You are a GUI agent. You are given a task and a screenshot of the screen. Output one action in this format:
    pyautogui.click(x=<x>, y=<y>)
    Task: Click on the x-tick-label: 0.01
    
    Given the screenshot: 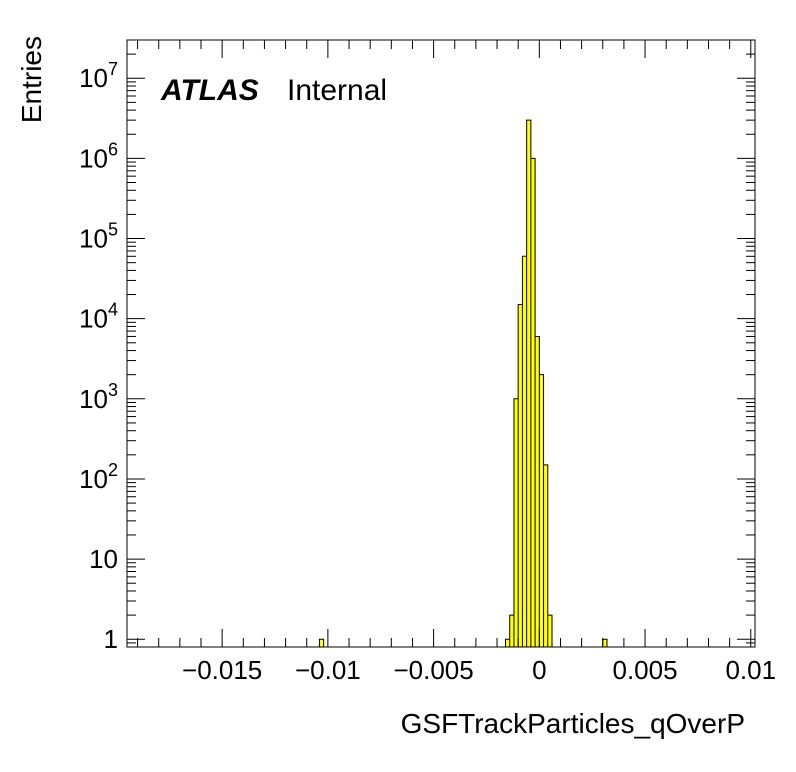 What is the action you would take?
    pyautogui.click(x=750, y=670)
    